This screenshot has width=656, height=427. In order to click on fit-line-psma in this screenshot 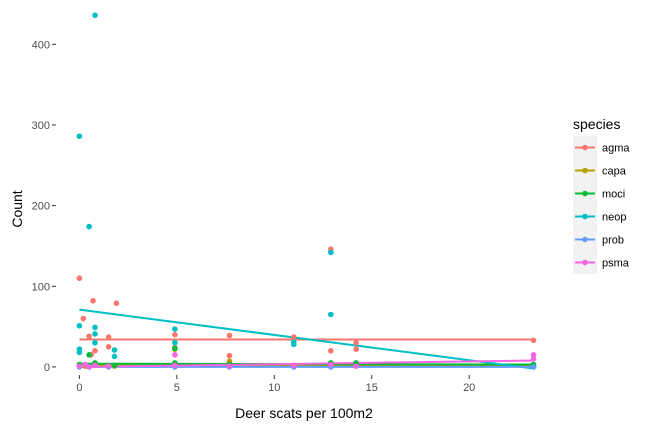, I will do `click(306, 363)`.